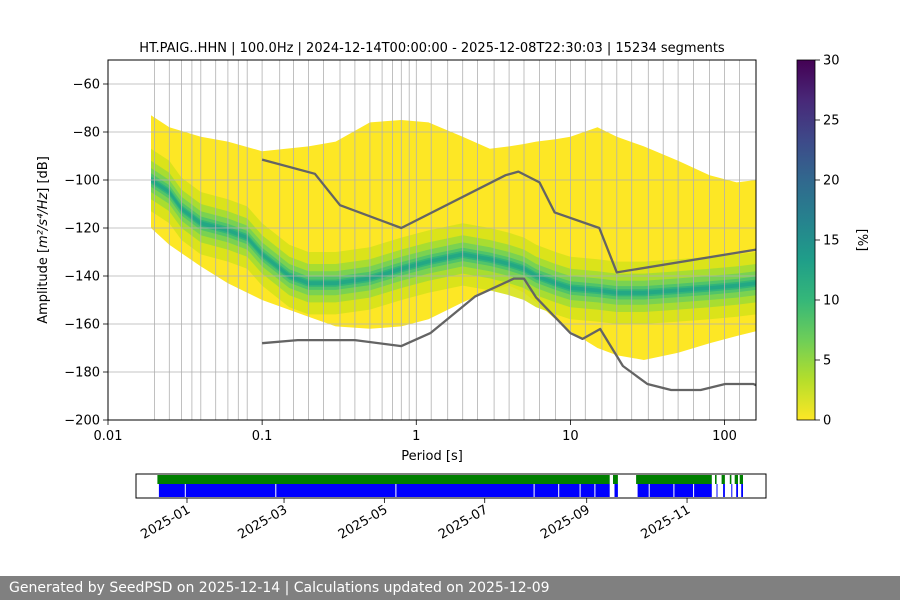 This screenshot has width=900, height=600. I want to click on colorbar-tick-label: 10, so click(831, 301).